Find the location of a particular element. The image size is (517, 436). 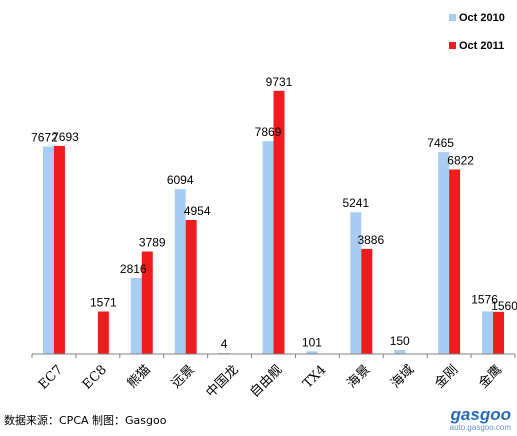

bar-oct-2011-金鹰 is located at coordinates (499, 332).